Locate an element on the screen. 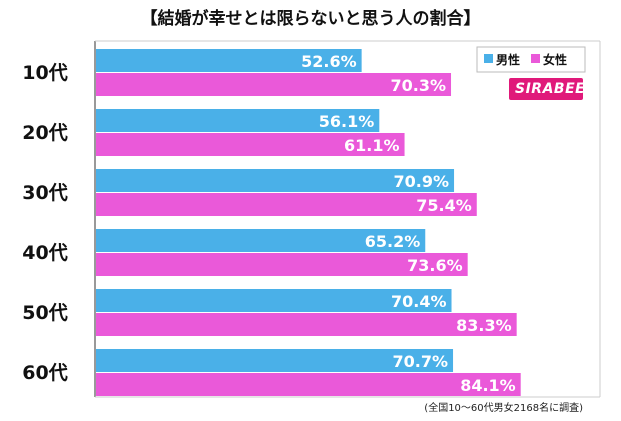 The image size is (621, 421). data-label: 70.9% is located at coordinates (422, 181).